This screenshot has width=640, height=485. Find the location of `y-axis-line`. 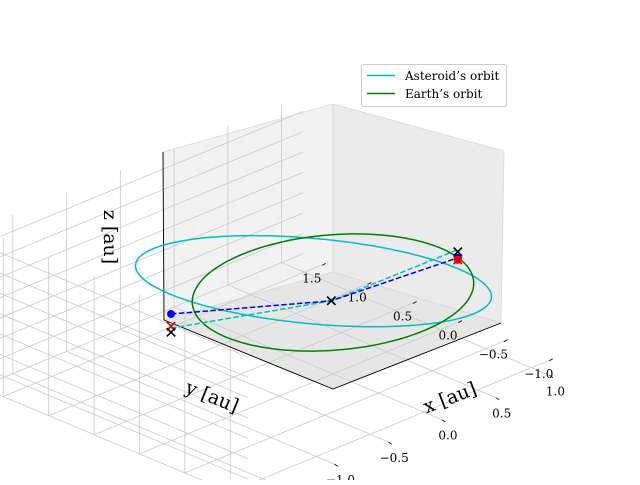

y-axis-line is located at coordinates (248, 354).